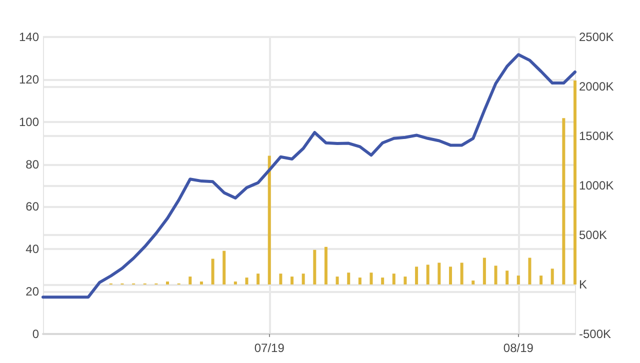 Image resolution: width=640 pixels, height=363 pixels. I want to click on x-tick-label: 08/19, so click(518, 348).